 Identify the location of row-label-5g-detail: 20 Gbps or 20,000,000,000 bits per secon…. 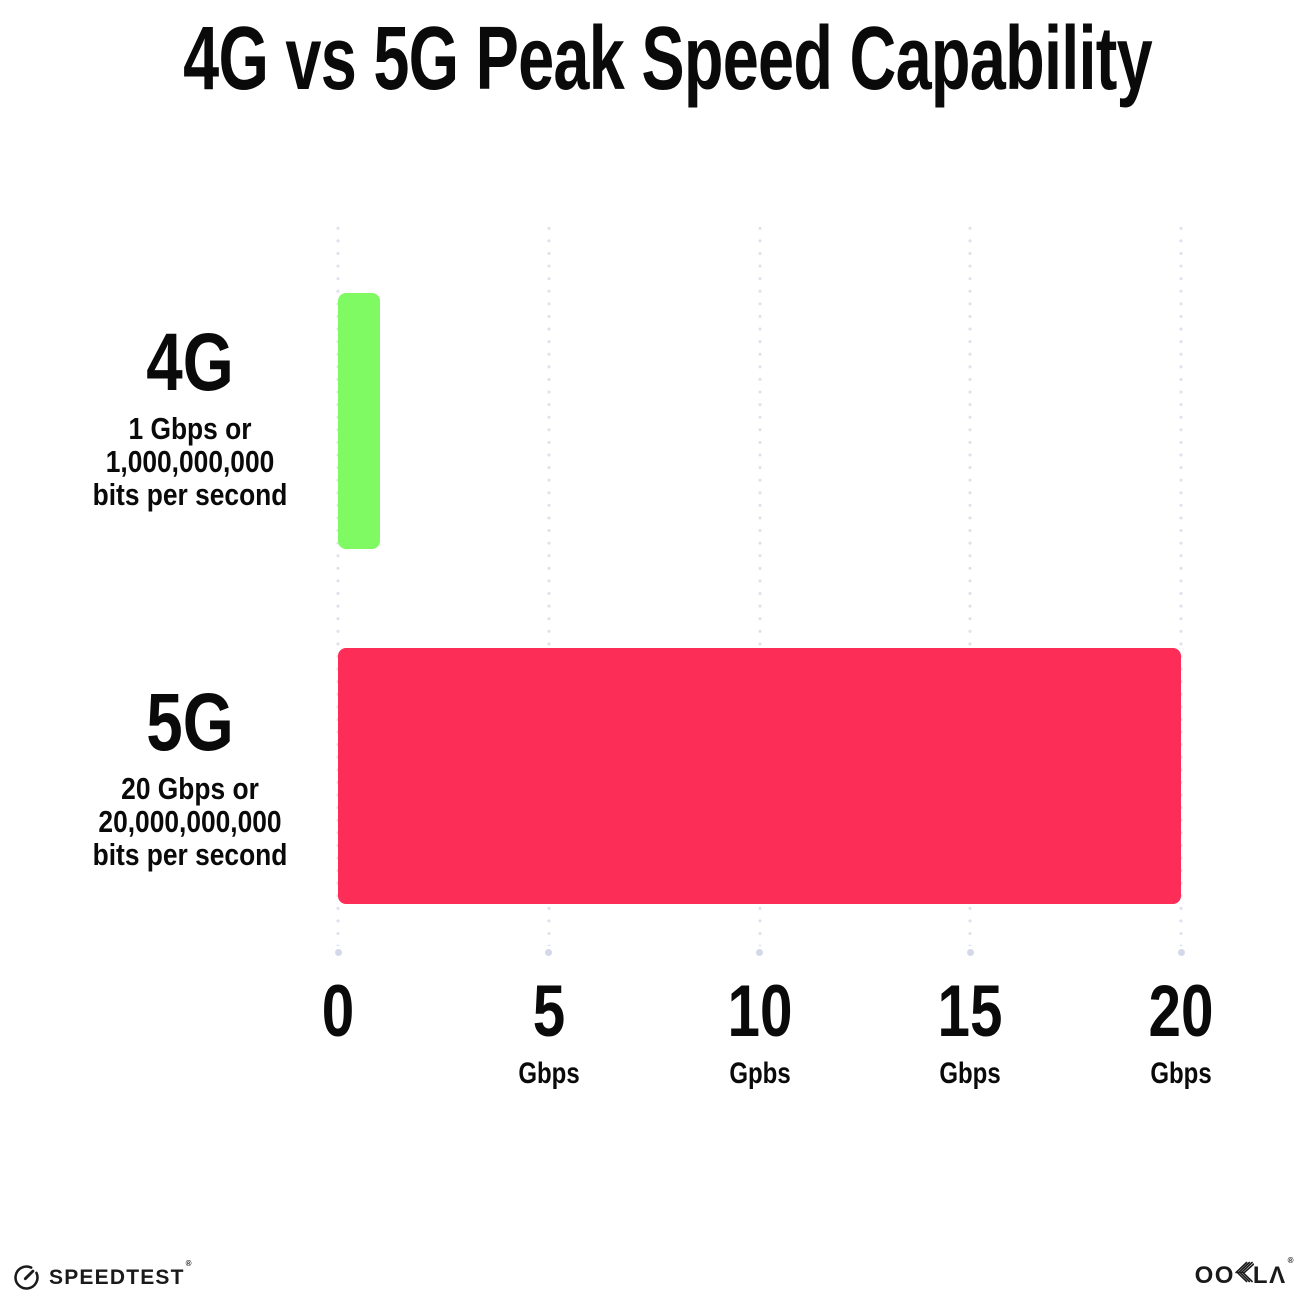
(190, 821).